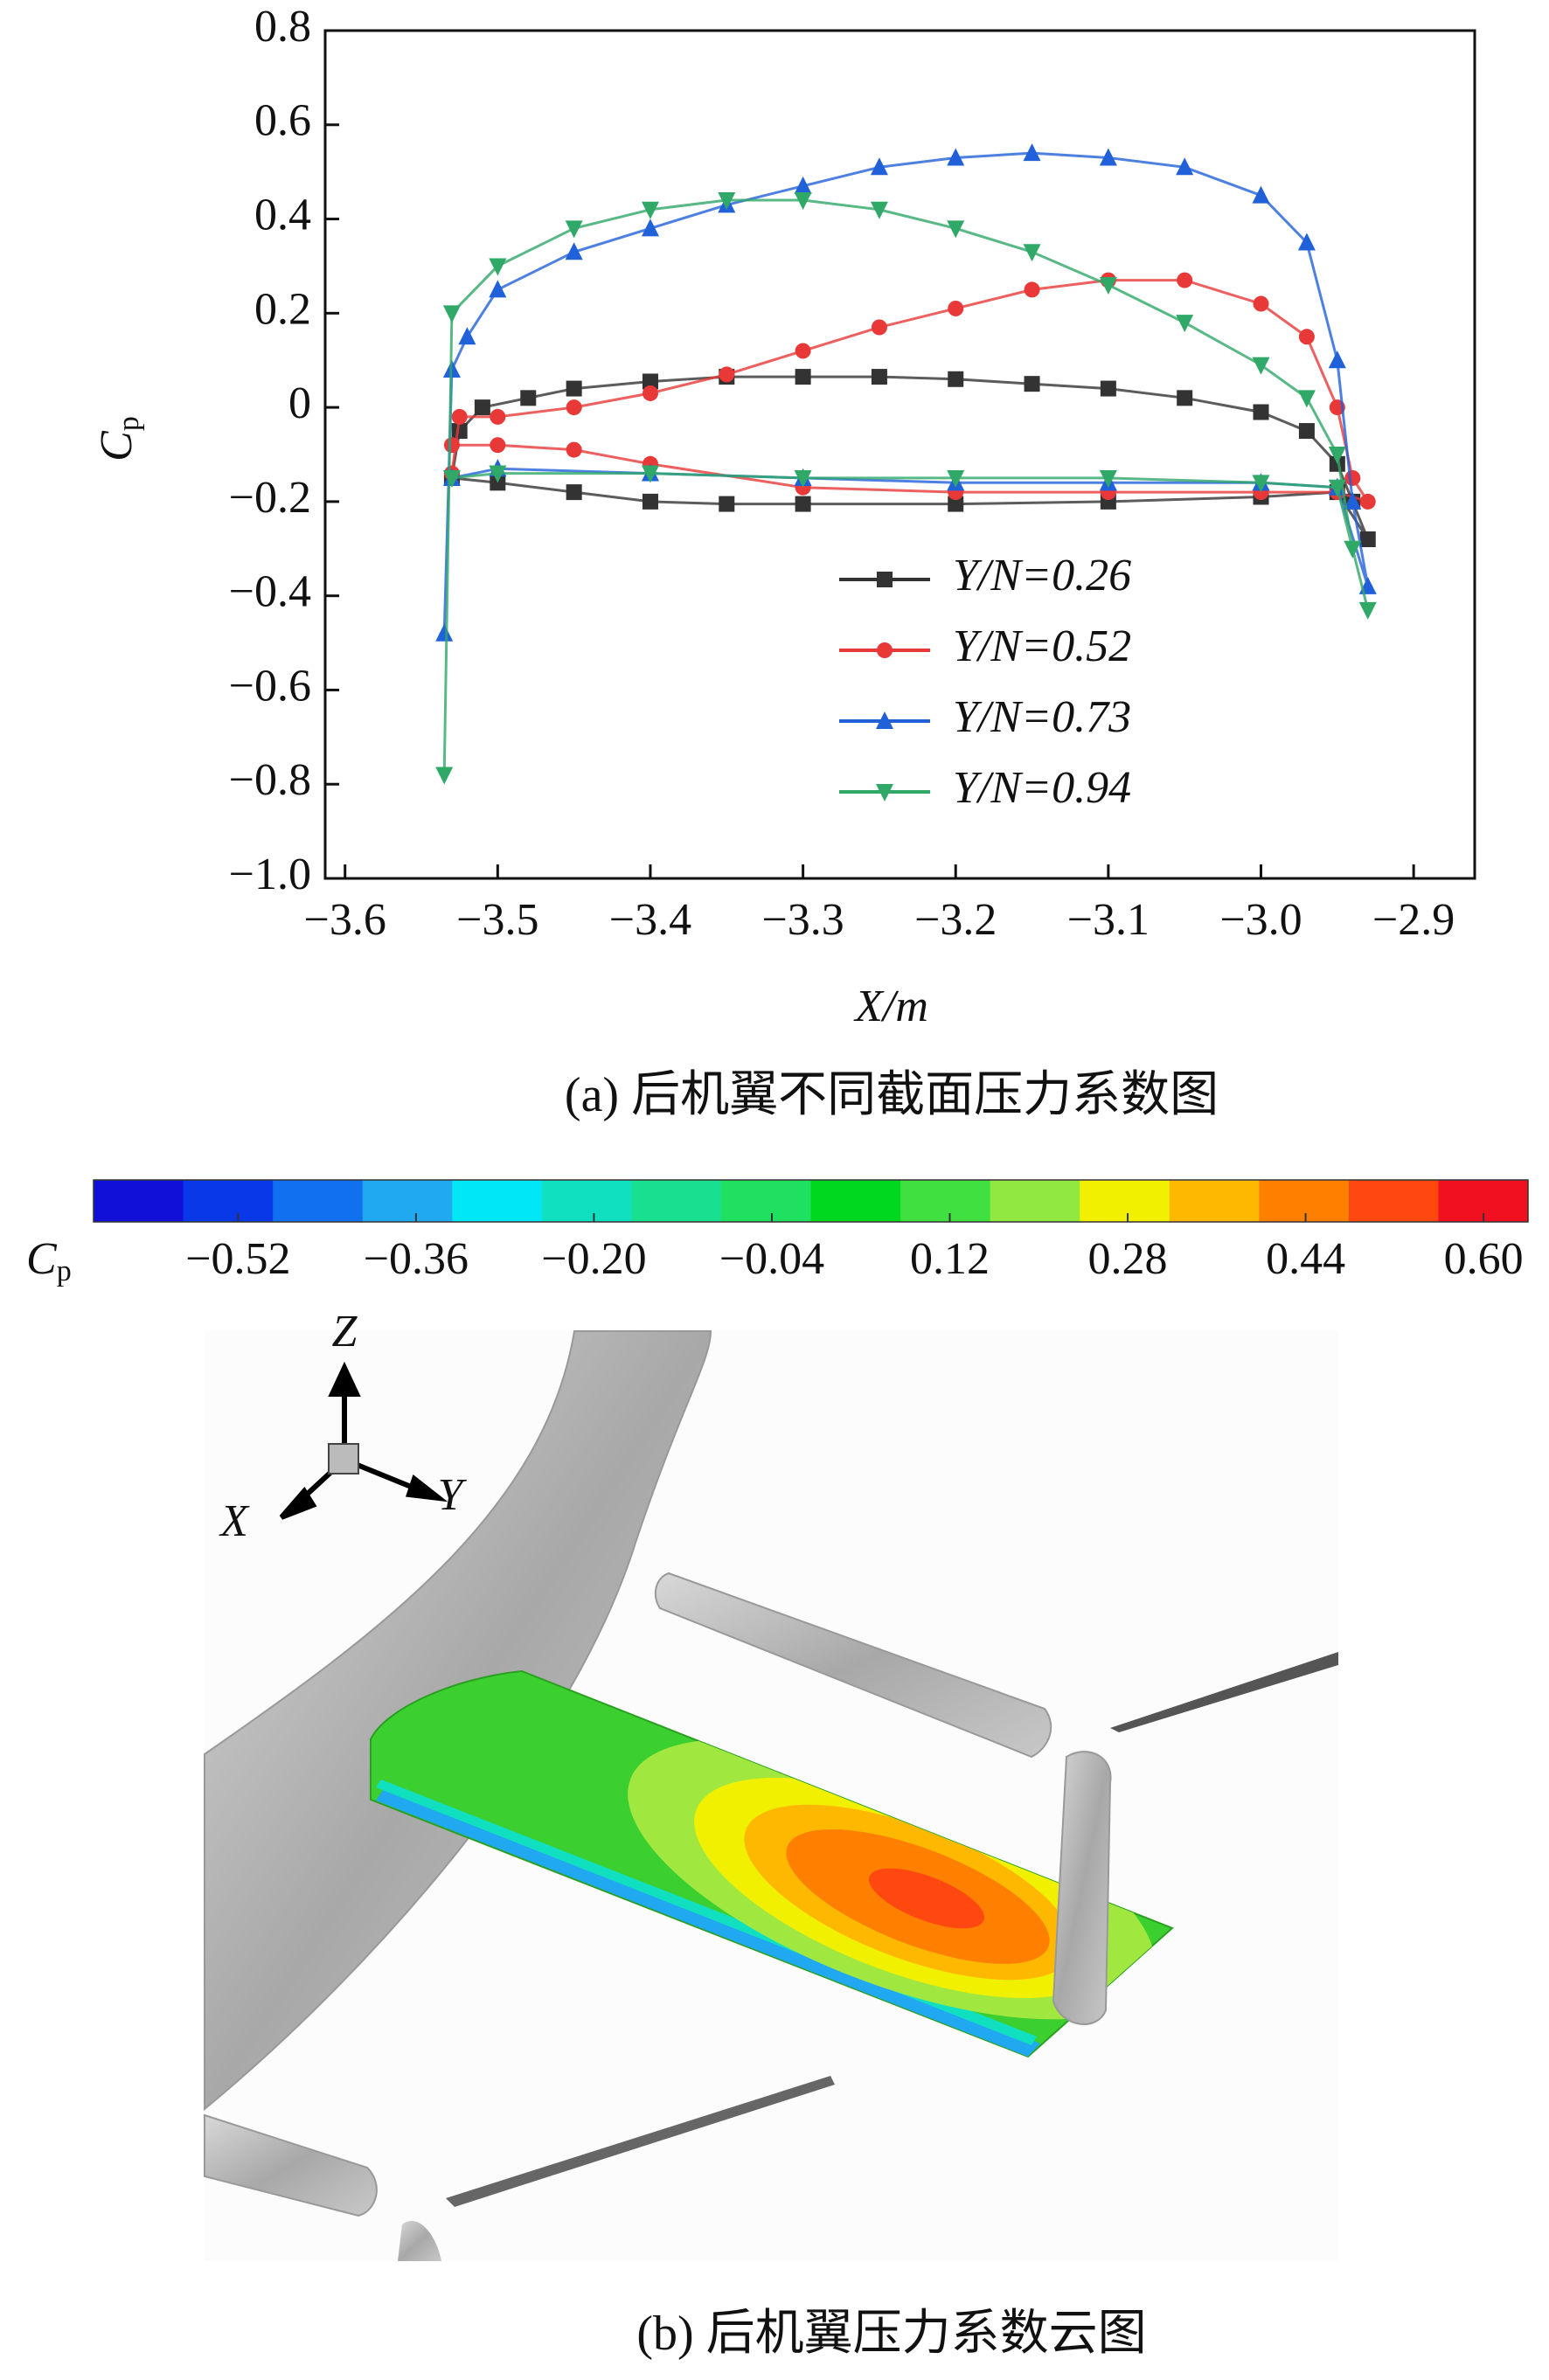 The width and height of the screenshot is (1549, 2380). I want to click on colorbar-tick-label: −0.36, so click(417, 1259).